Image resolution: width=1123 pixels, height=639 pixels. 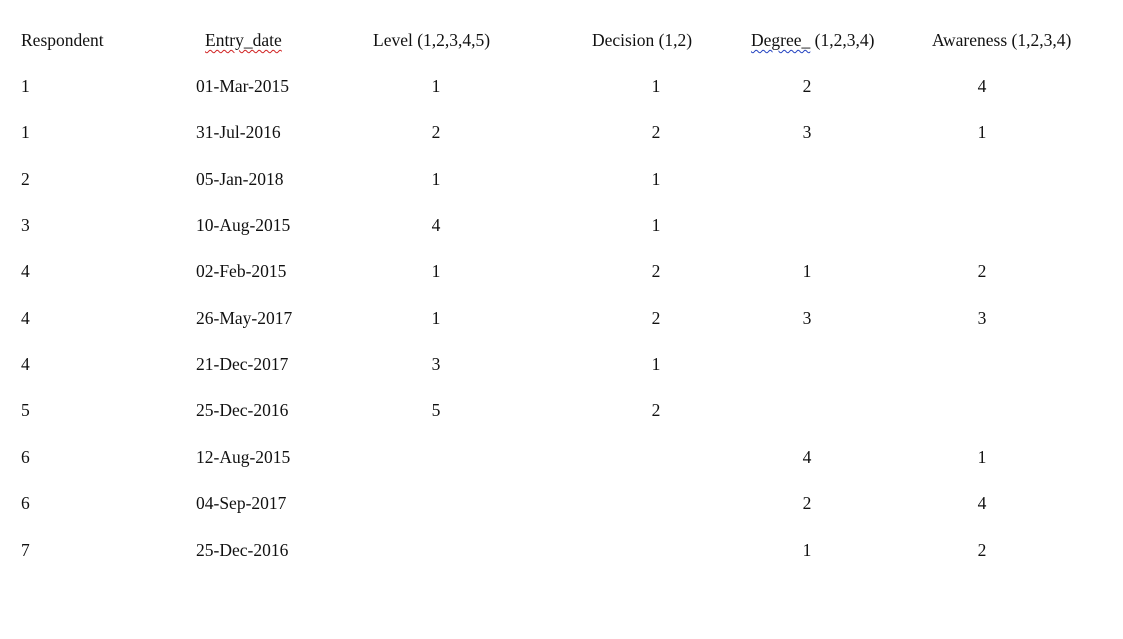 What do you see at coordinates (436, 132) in the screenshot?
I see `cell-level: 2` at bounding box center [436, 132].